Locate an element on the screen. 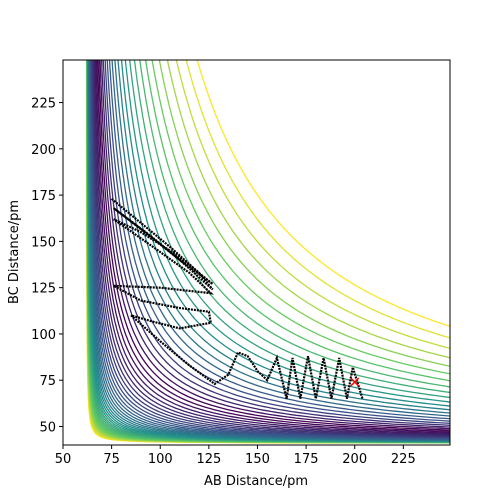 Image resolution: width=500 pixels, height=504 pixels. x-tick-label: 150 is located at coordinates (257, 459).